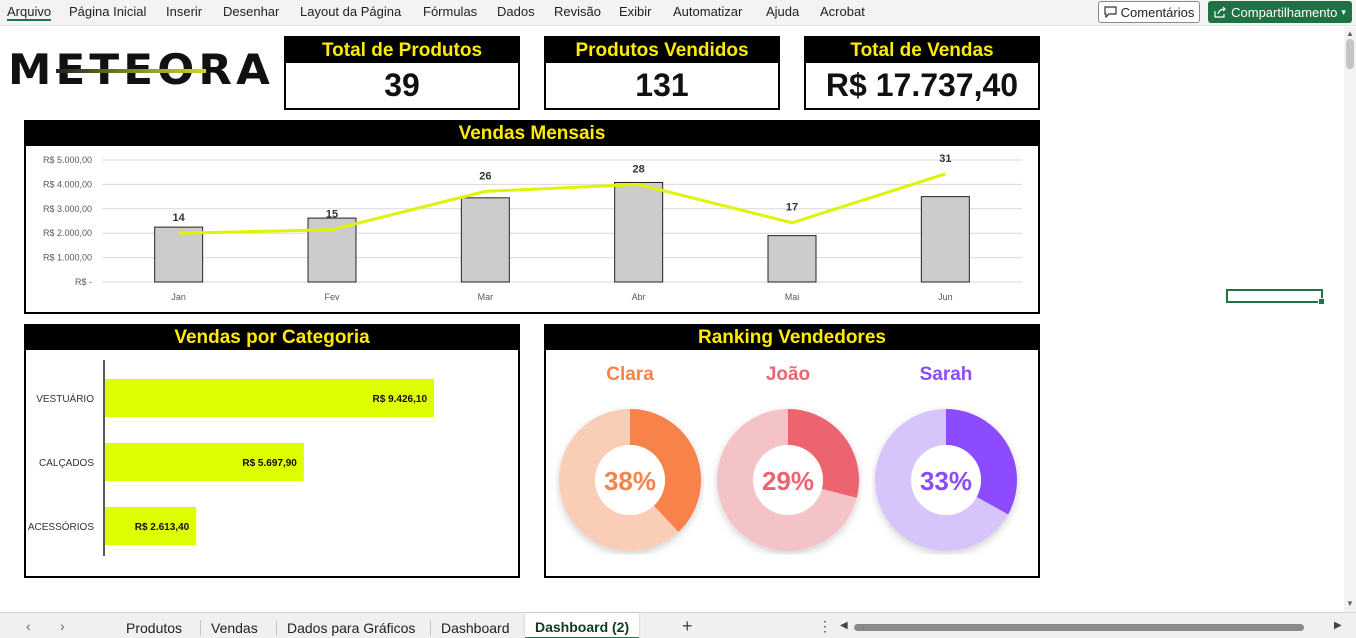  Describe the element at coordinates (662, 50) in the screenshot. I see `kpi-produtos-vendidos-label: Produtos Vendidos` at that location.